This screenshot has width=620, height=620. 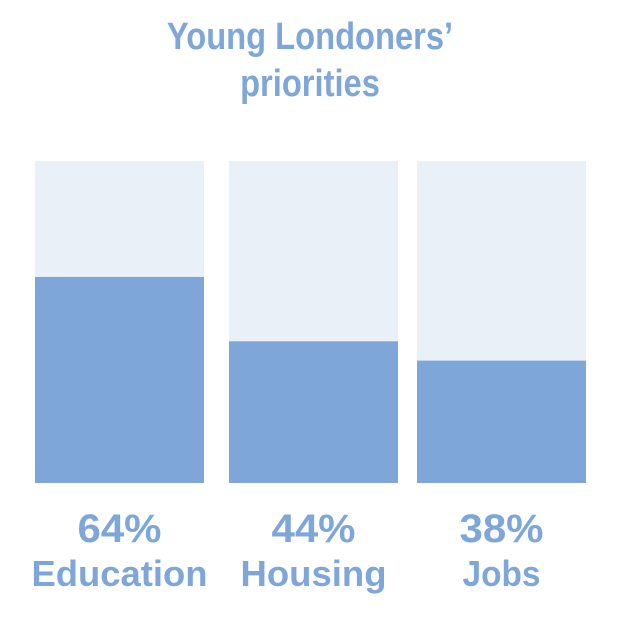 What do you see at coordinates (310, 37) in the screenshot?
I see `chart-title-line-1: Young Londoners’` at bounding box center [310, 37].